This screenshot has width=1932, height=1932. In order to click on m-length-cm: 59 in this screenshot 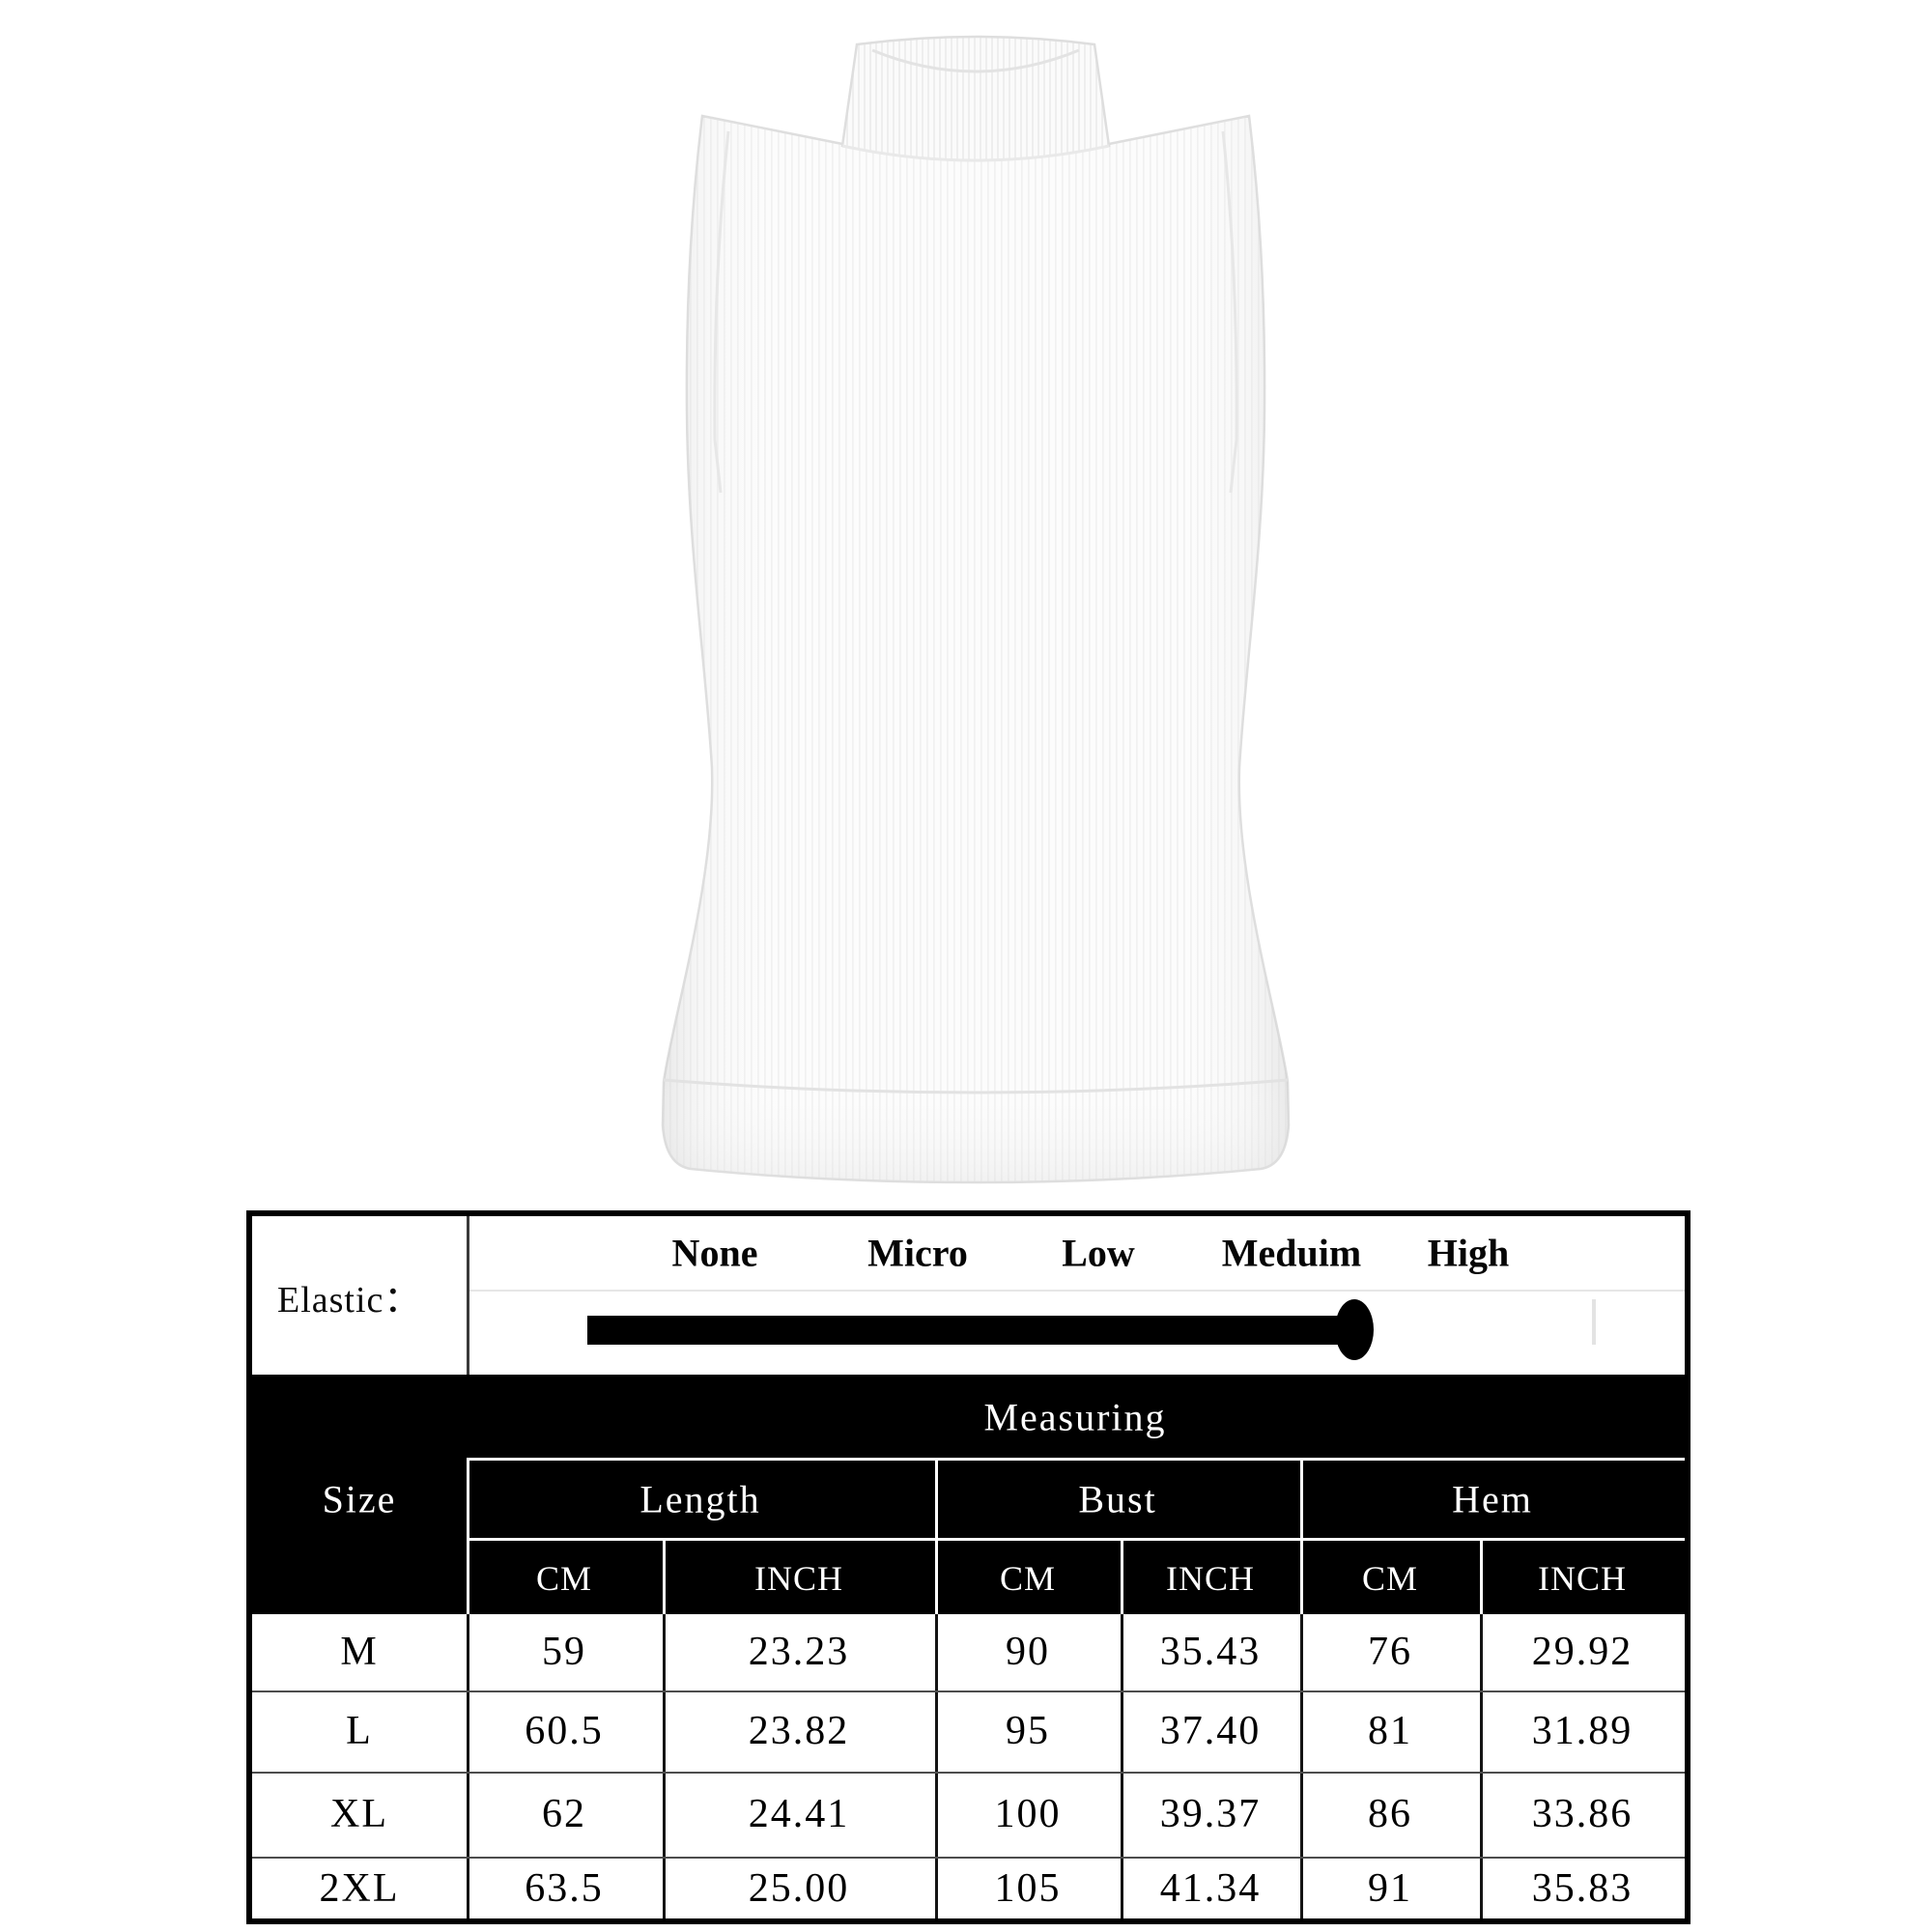, I will do `click(564, 1652)`.